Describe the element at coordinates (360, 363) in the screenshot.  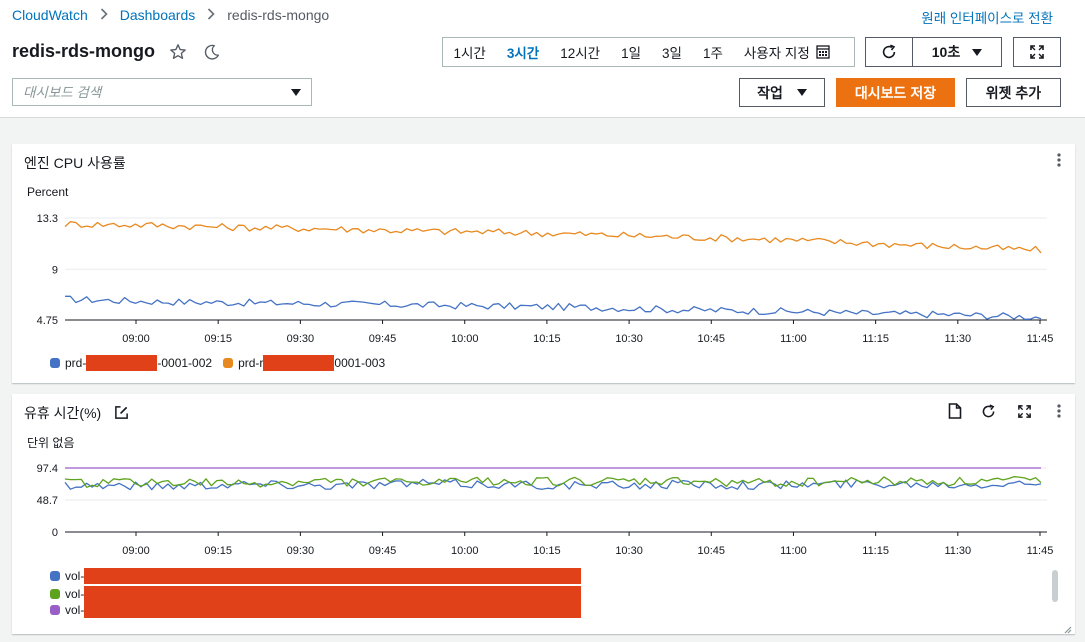
I see `legend-item-2-suffix: 0001-003` at that location.